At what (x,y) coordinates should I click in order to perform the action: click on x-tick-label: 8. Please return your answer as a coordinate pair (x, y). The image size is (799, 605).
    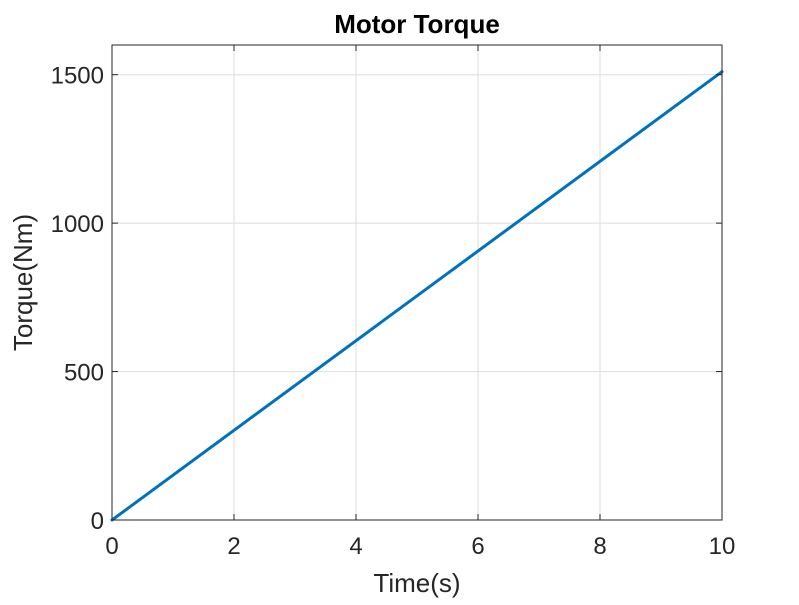
    Looking at the image, I should click on (599, 546).